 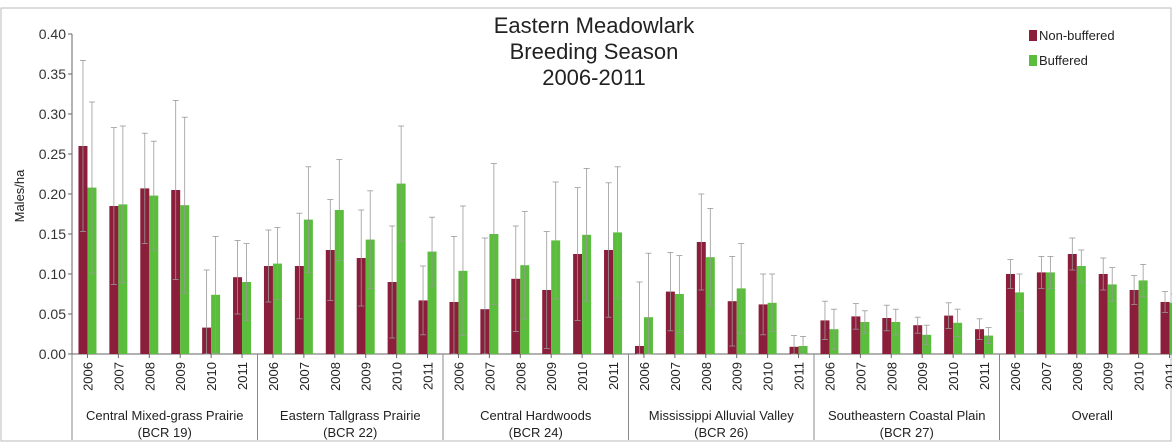 What do you see at coordinates (350, 415) in the screenshot?
I see `region-name-label: Eastern Tallgrass Prairie` at bounding box center [350, 415].